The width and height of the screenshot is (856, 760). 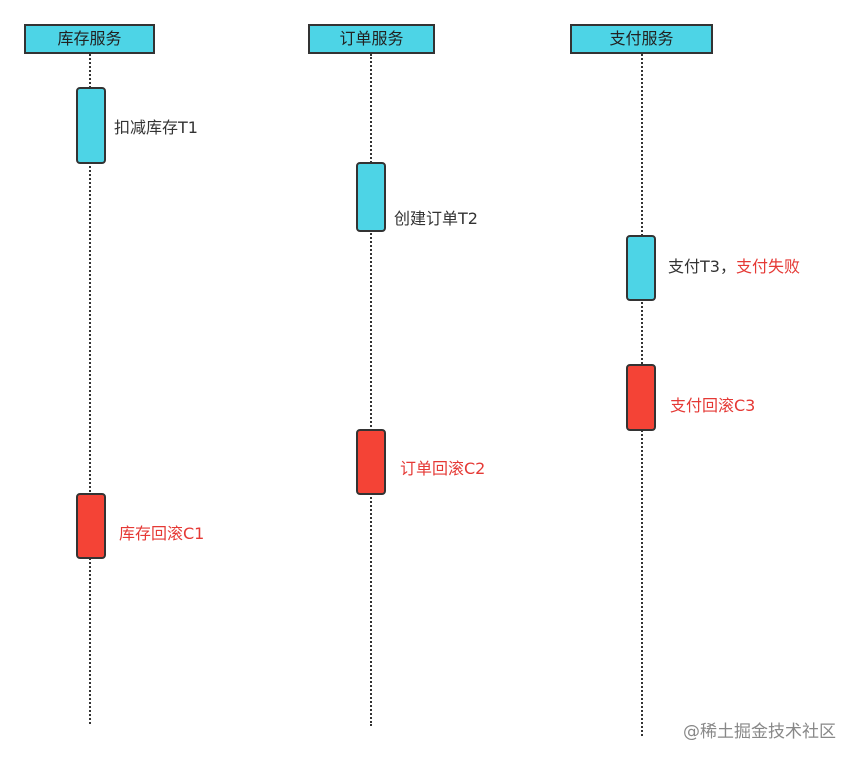 What do you see at coordinates (443, 468) in the screenshot?
I see `step-label-c2: 订单回滚C2` at bounding box center [443, 468].